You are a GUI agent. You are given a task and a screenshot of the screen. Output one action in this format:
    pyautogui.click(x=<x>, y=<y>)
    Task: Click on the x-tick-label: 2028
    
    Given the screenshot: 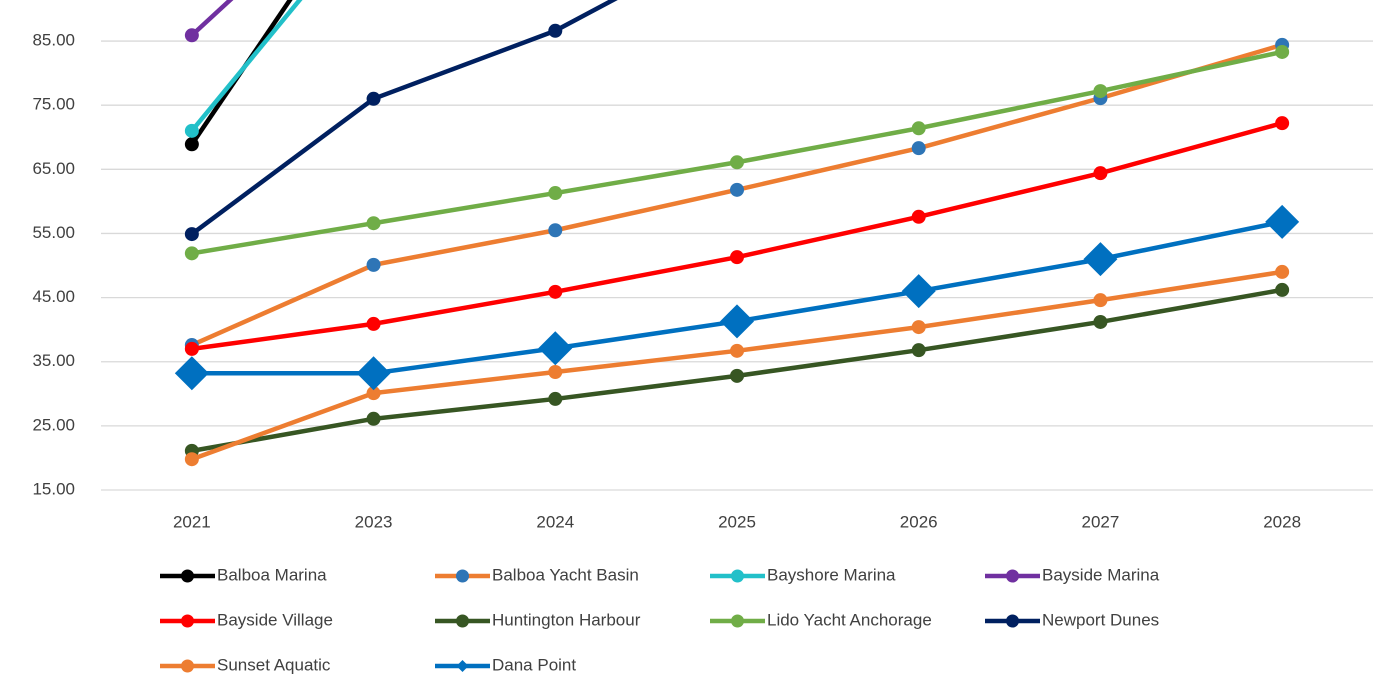 What is the action you would take?
    pyautogui.click(x=1282, y=521)
    